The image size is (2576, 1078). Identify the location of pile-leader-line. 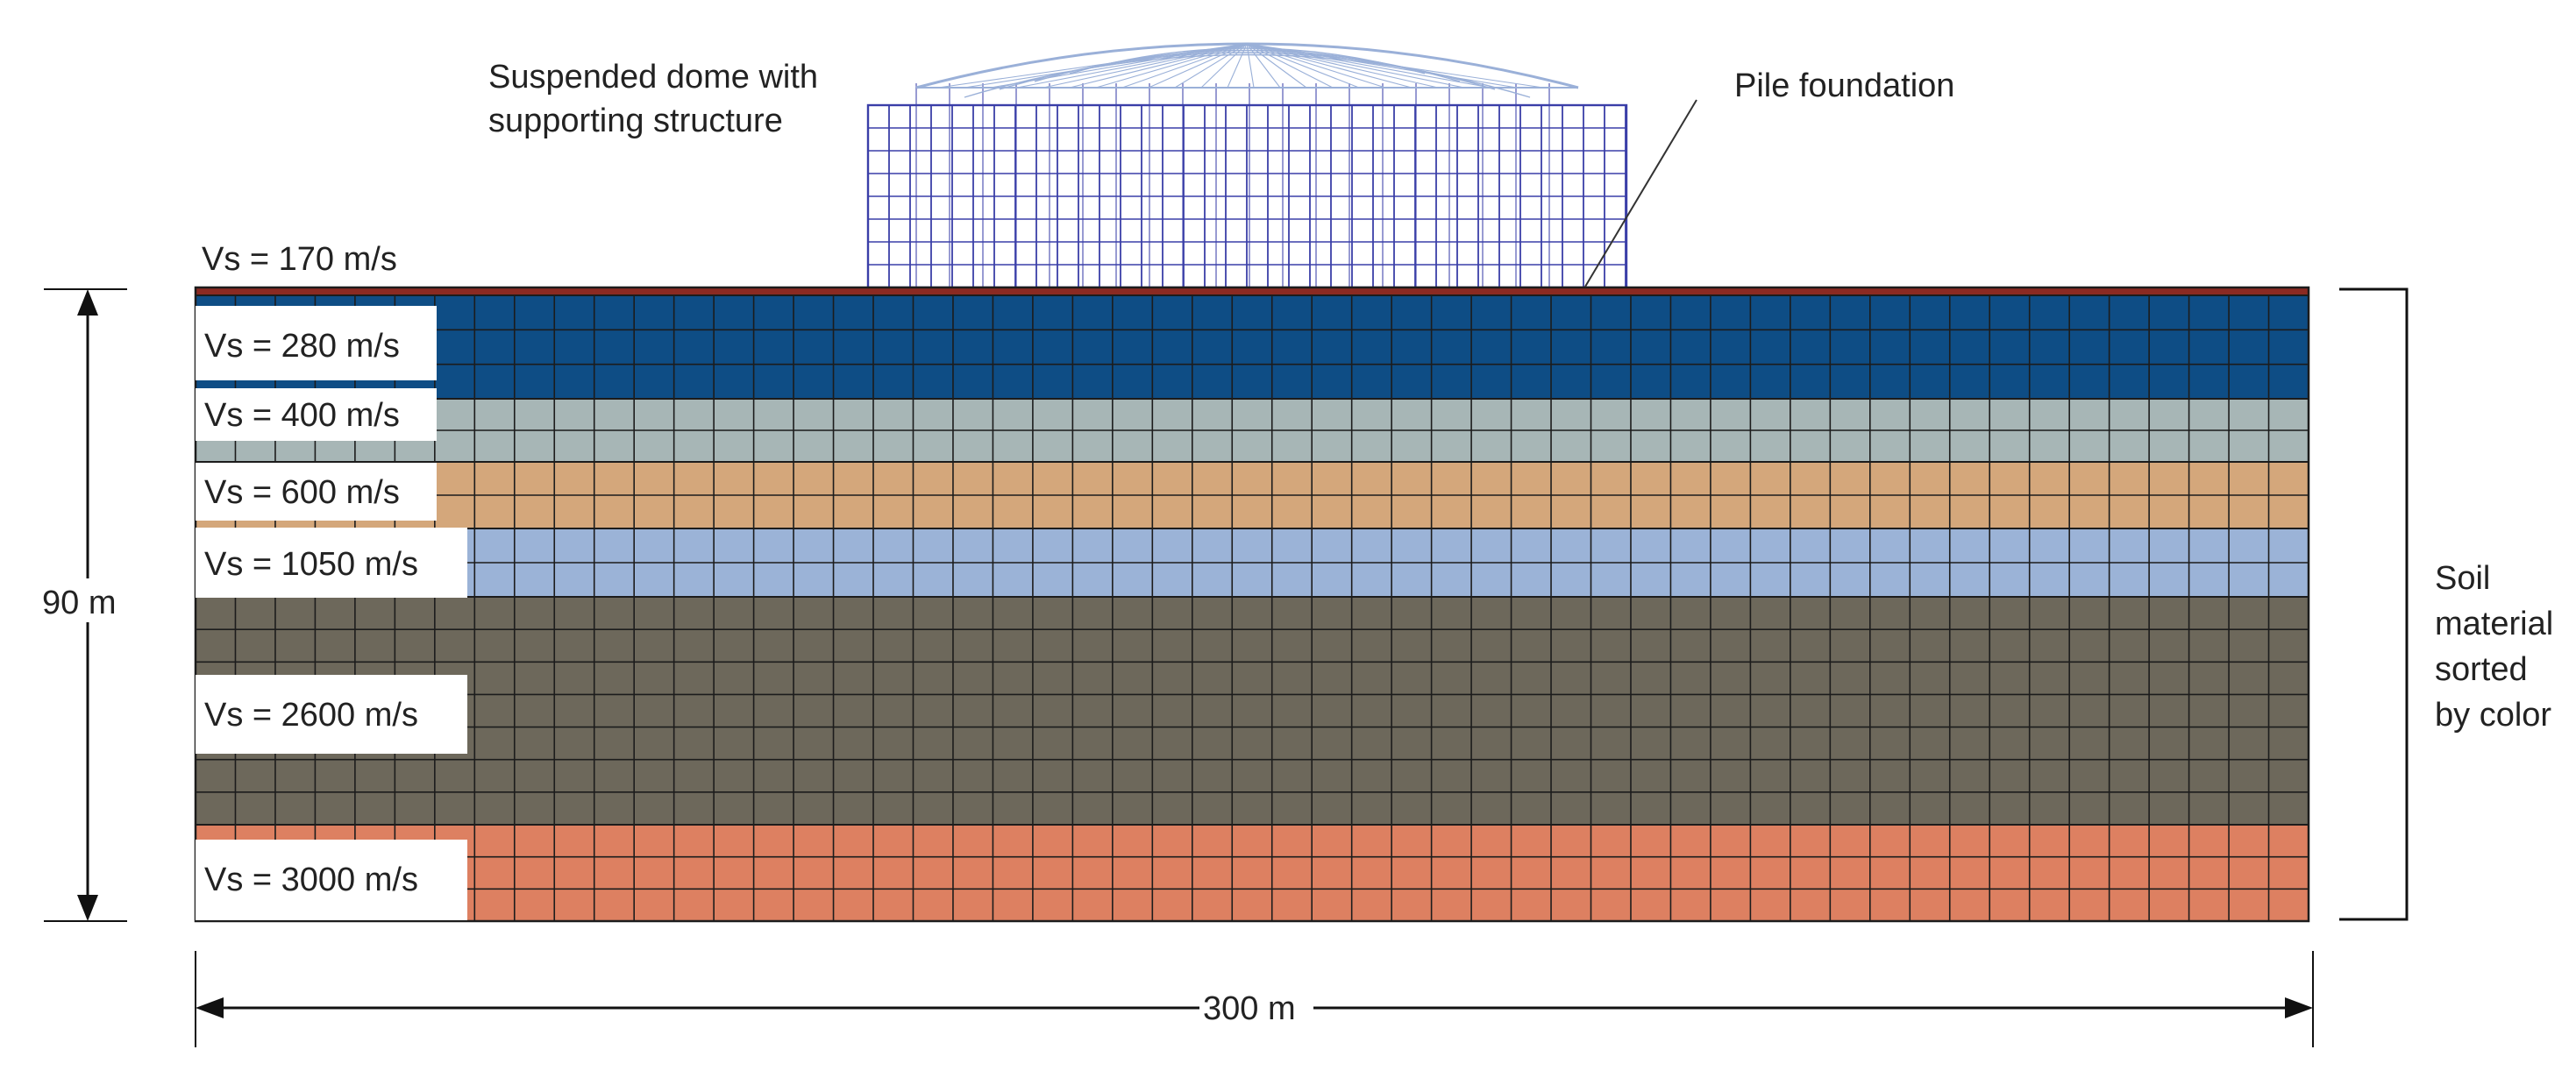
(1640, 193).